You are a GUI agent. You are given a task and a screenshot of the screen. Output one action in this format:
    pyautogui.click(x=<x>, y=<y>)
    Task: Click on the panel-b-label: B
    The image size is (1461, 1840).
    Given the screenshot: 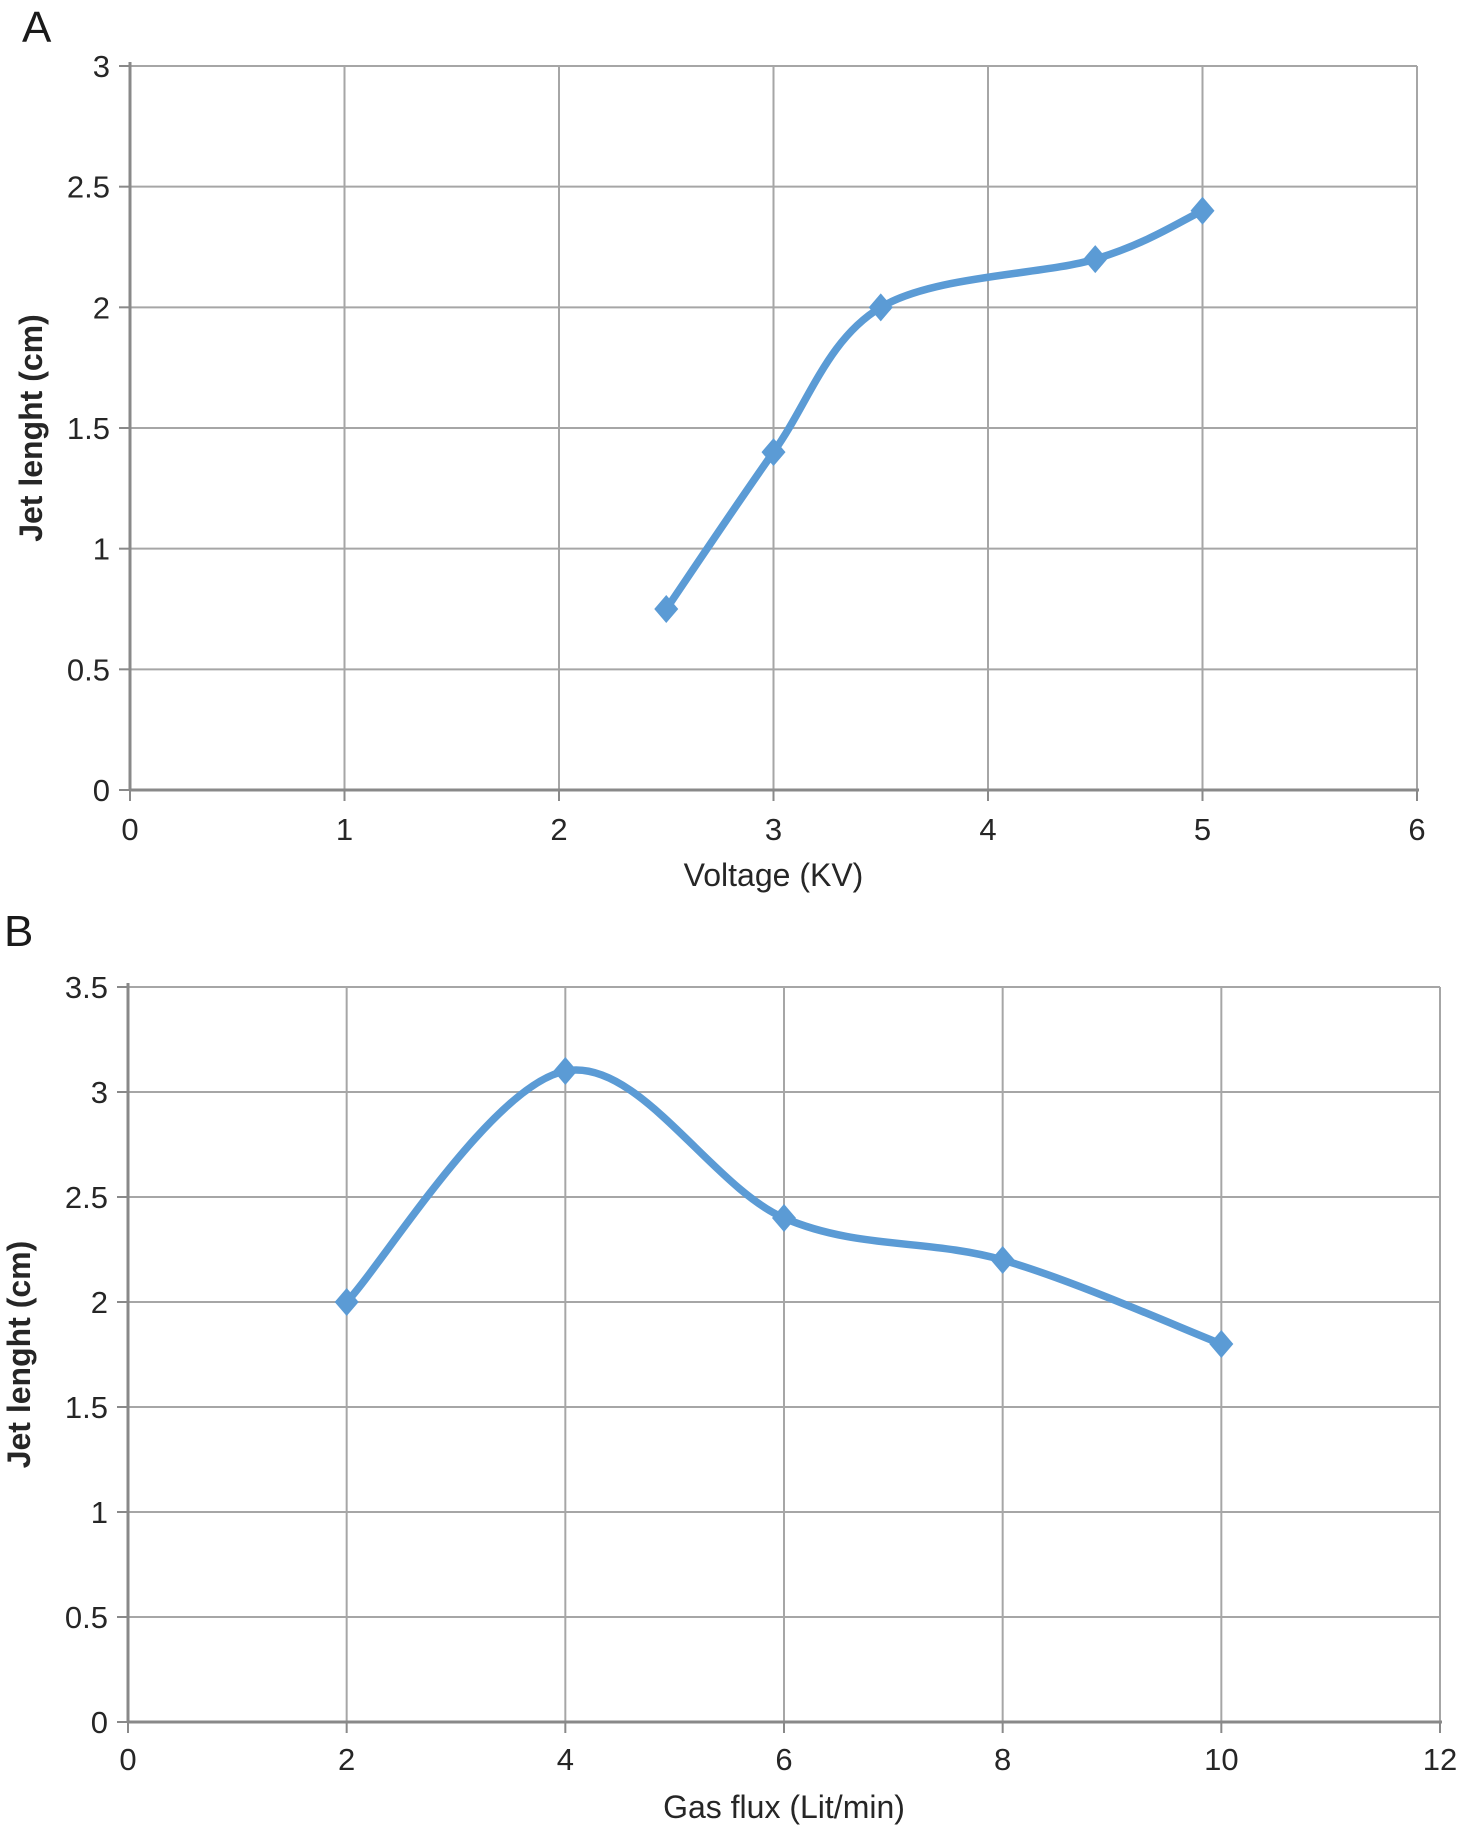 What is the action you would take?
    pyautogui.click(x=19, y=931)
    